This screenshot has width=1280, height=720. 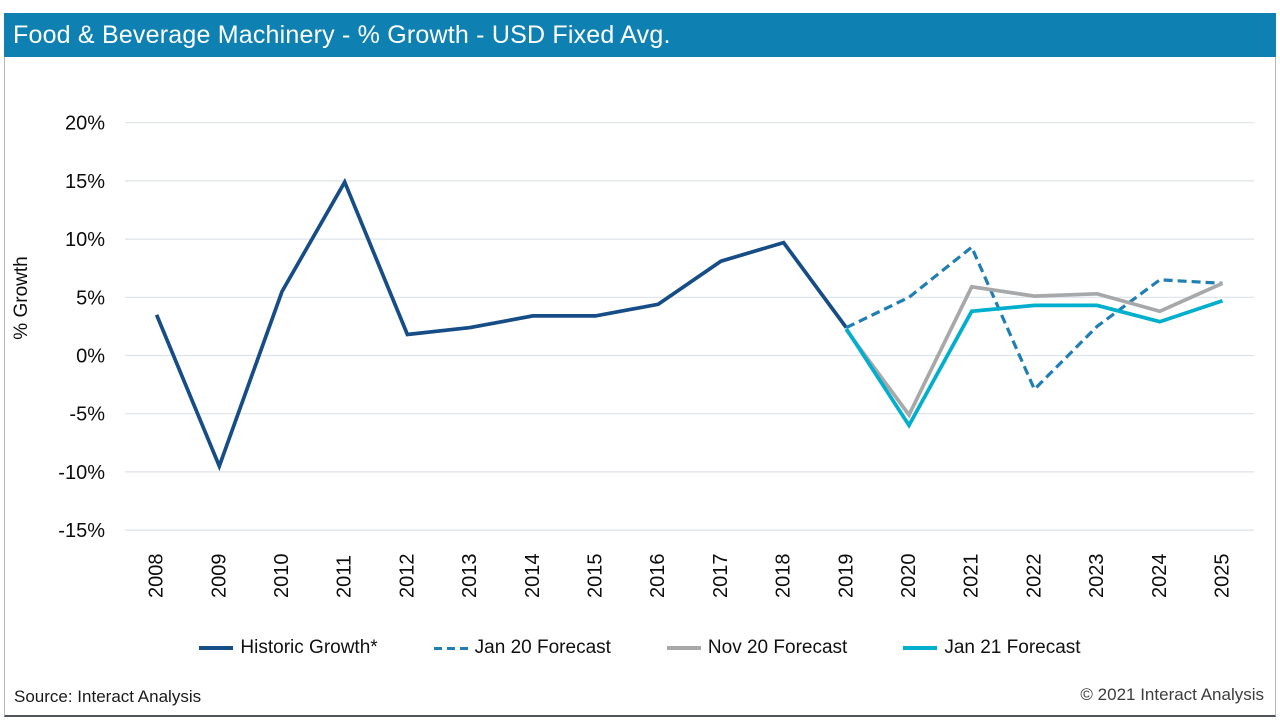 What do you see at coordinates (309, 647) in the screenshot?
I see `legend-label-historic-growth: Historic Growth*` at bounding box center [309, 647].